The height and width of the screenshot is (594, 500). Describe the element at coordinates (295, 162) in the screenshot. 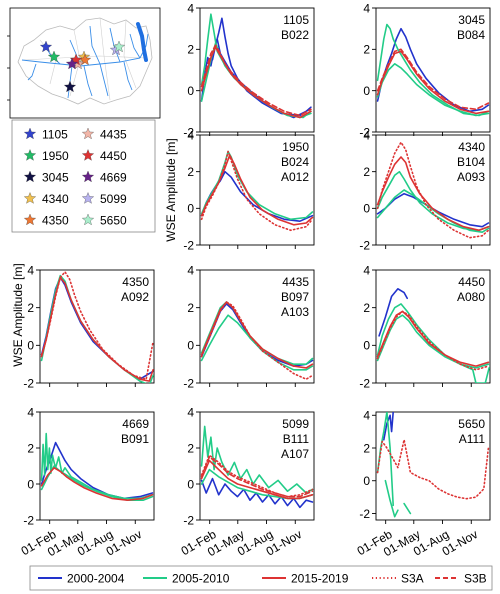

I see `station-label: B024` at that location.